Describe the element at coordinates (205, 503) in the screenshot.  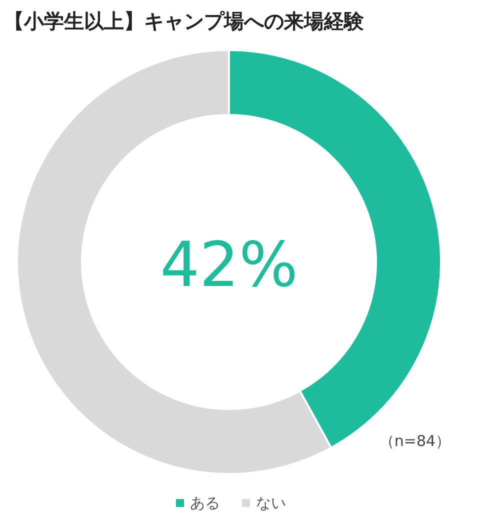
I see `legend-label: ある` at that location.